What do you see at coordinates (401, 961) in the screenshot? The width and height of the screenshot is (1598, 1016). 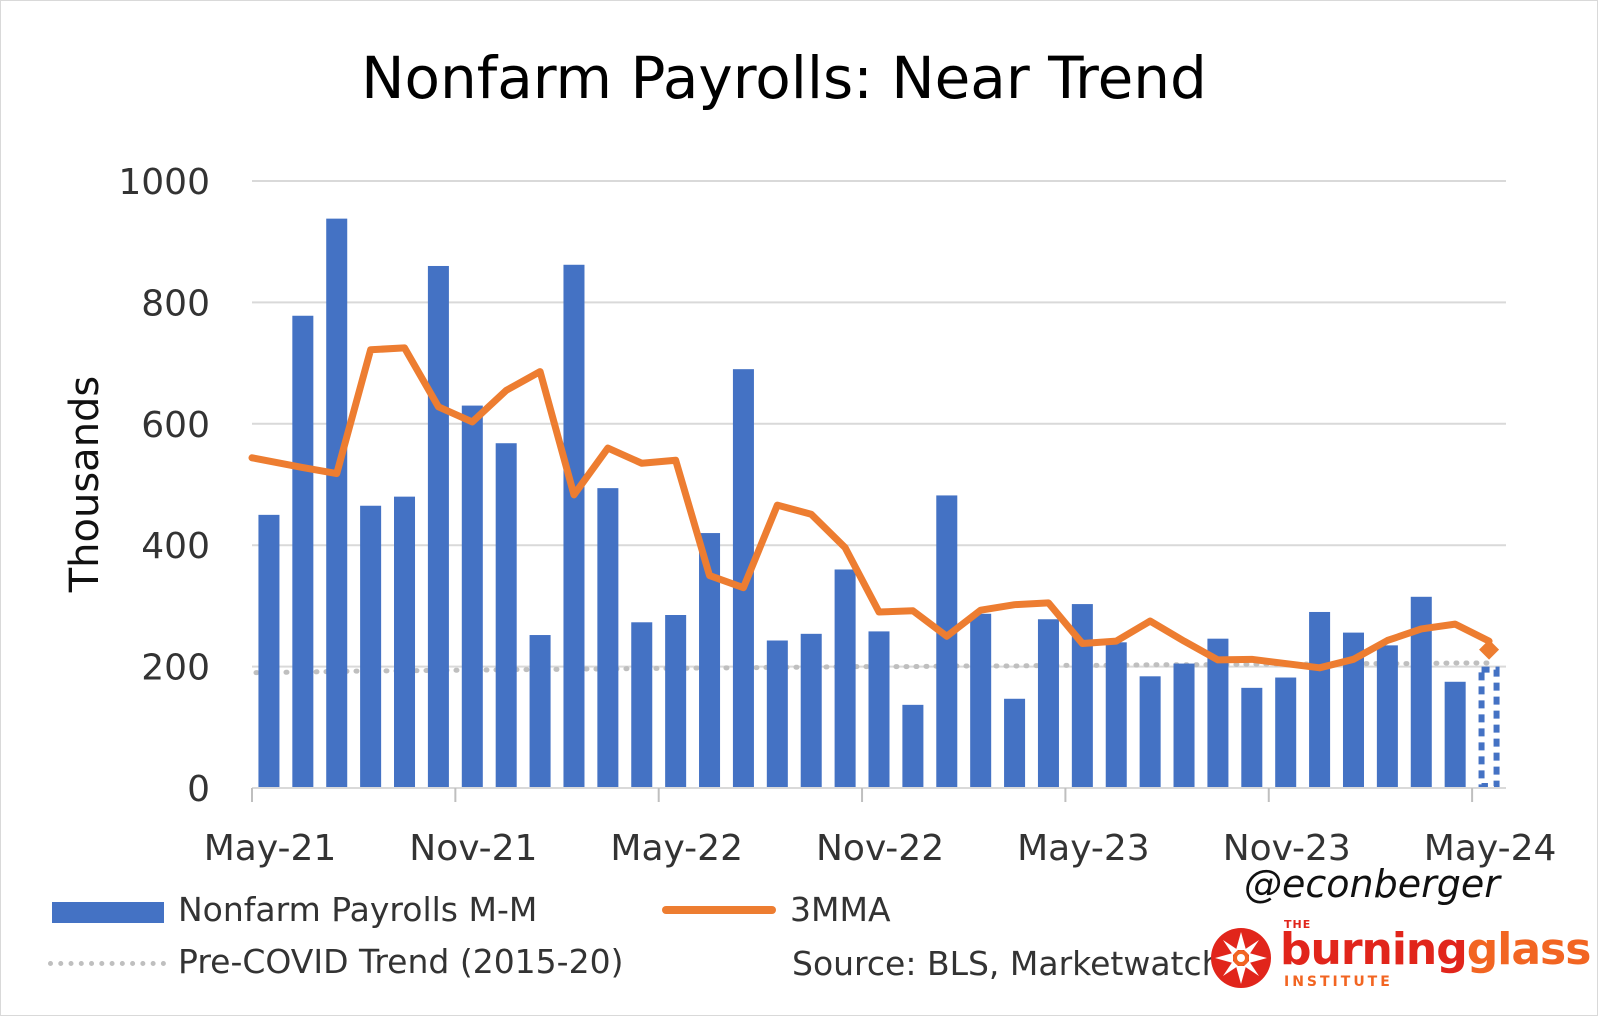 I see `legend-label-trend: Pre-COVID Trend (2015-20)` at bounding box center [401, 961].